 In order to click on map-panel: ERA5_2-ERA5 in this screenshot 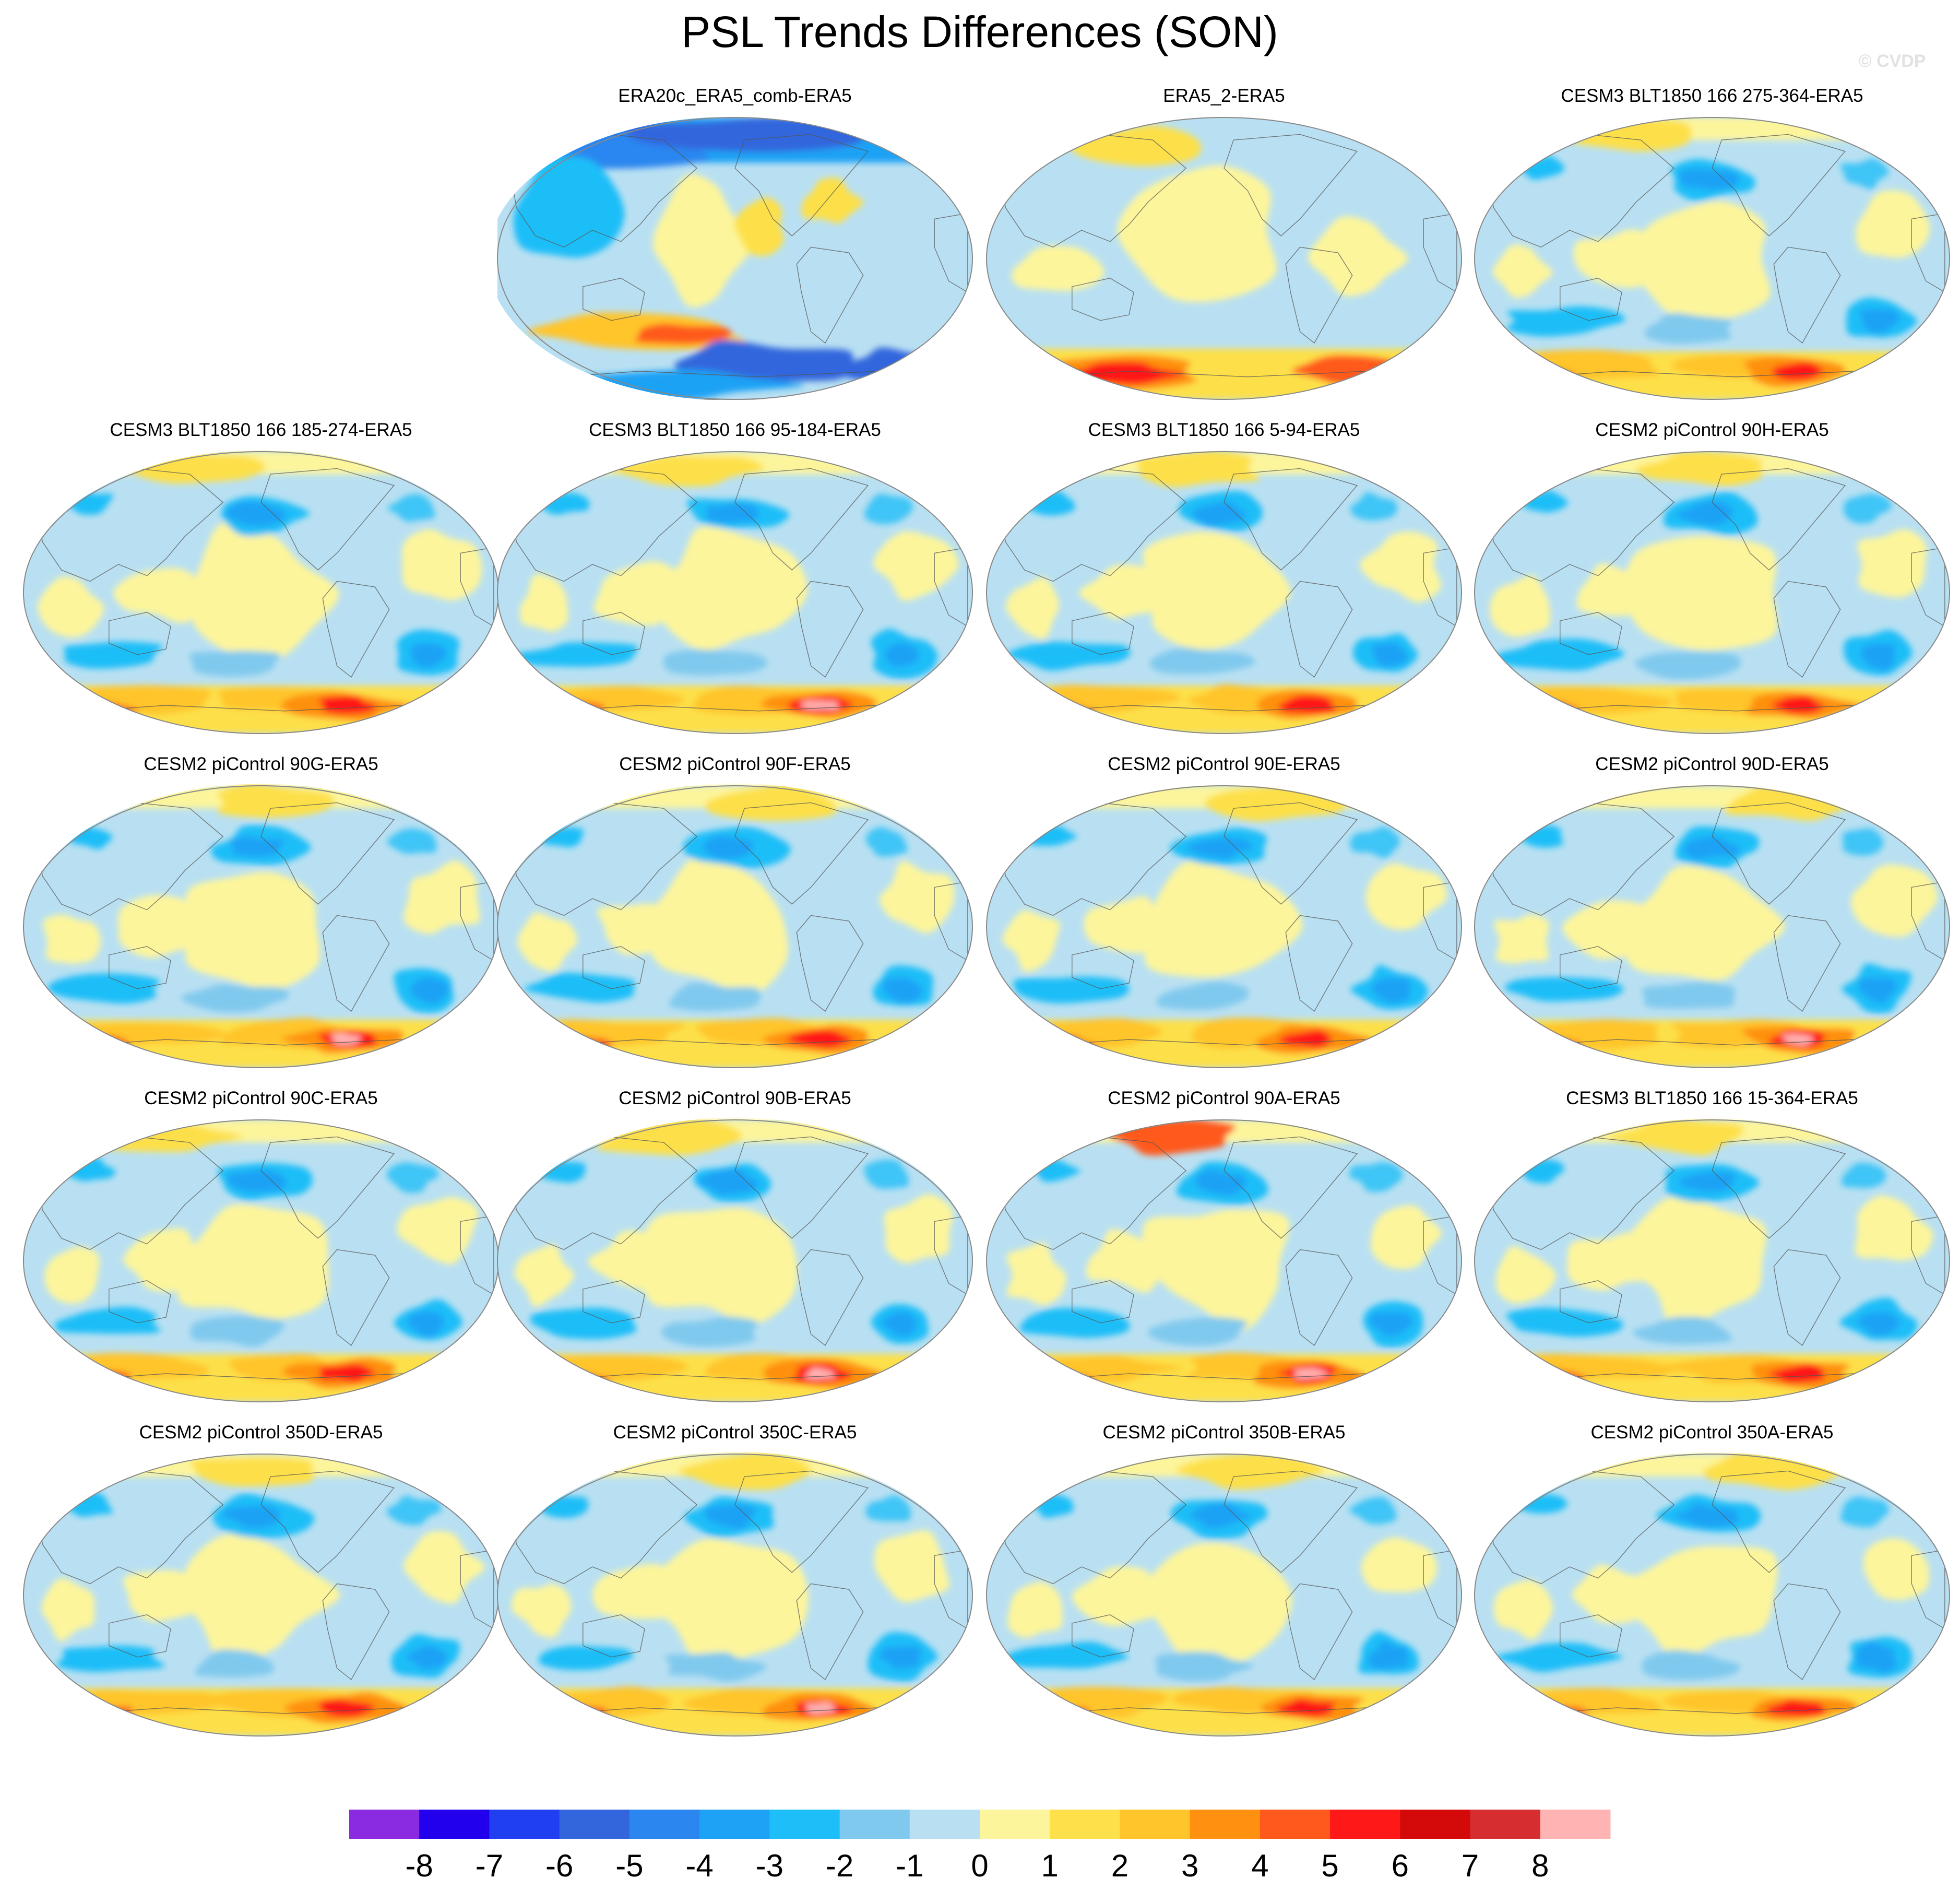, I will do `click(1224, 243)`.